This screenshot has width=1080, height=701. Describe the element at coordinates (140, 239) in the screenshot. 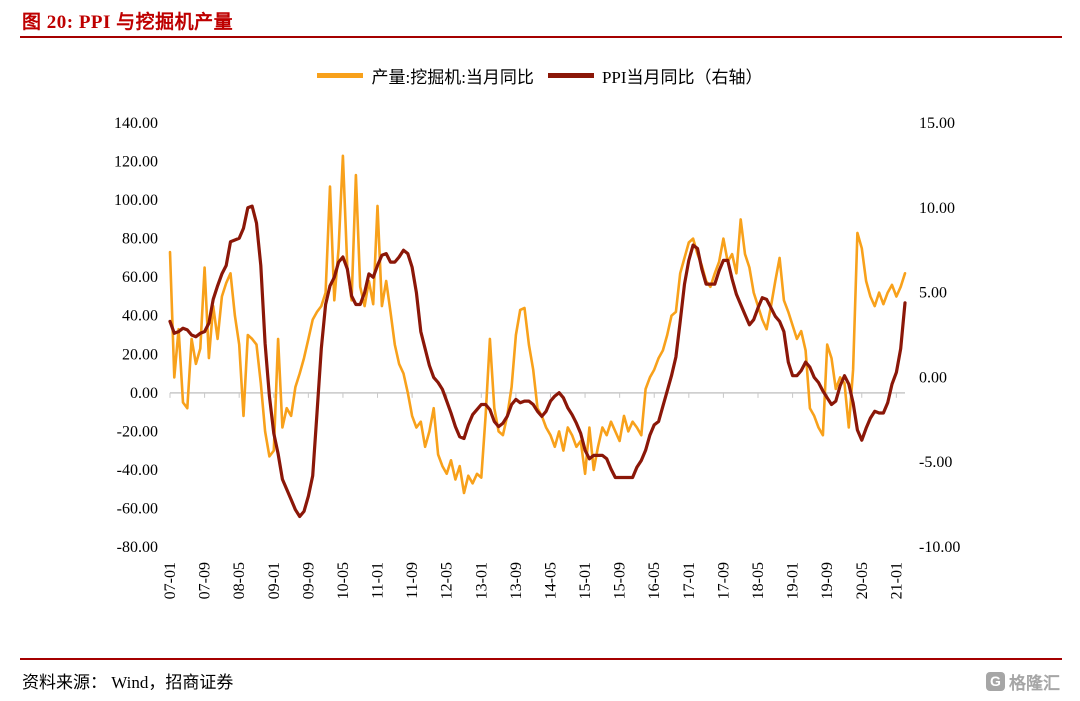

I see `left-axis-tick-label: 80.00` at that location.